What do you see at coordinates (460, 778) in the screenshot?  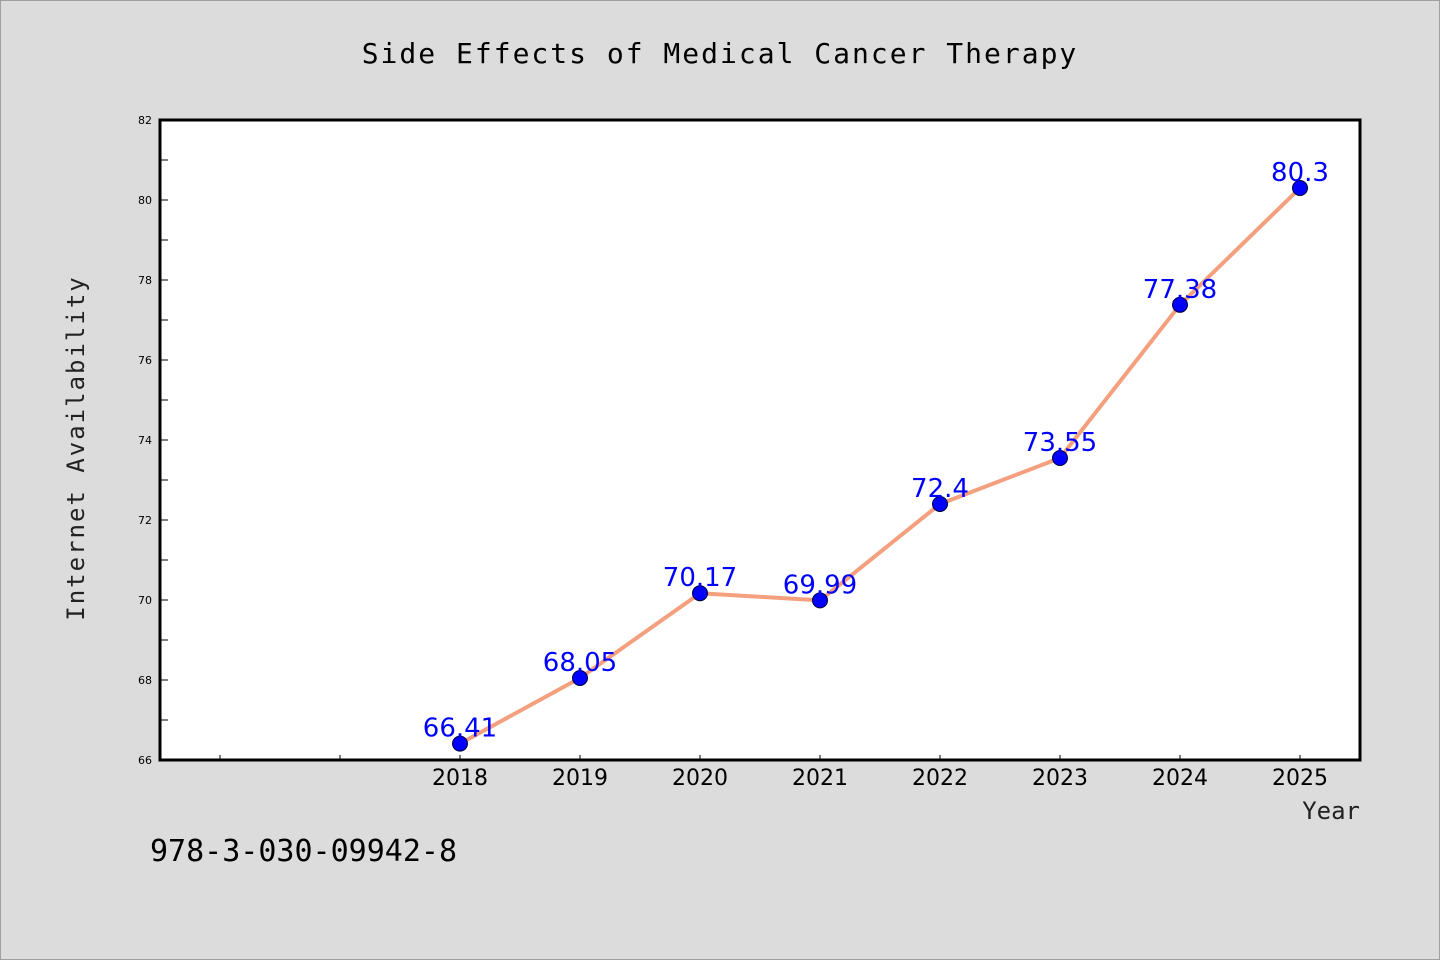 I see `x-tick-label: 2018` at bounding box center [460, 778].